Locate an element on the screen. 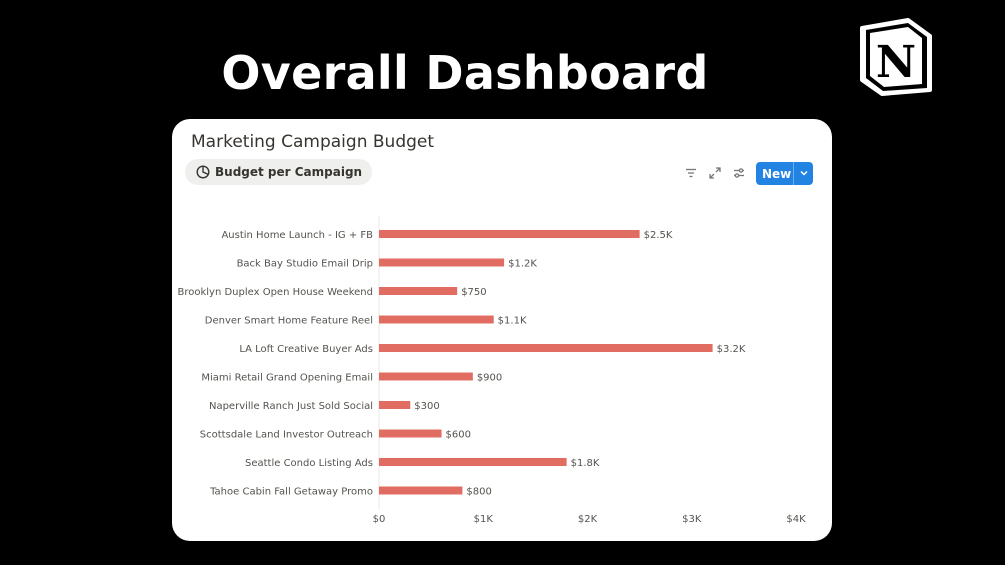  category-label: Miami Retail Grand Opening Email is located at coordinates (287, 378).